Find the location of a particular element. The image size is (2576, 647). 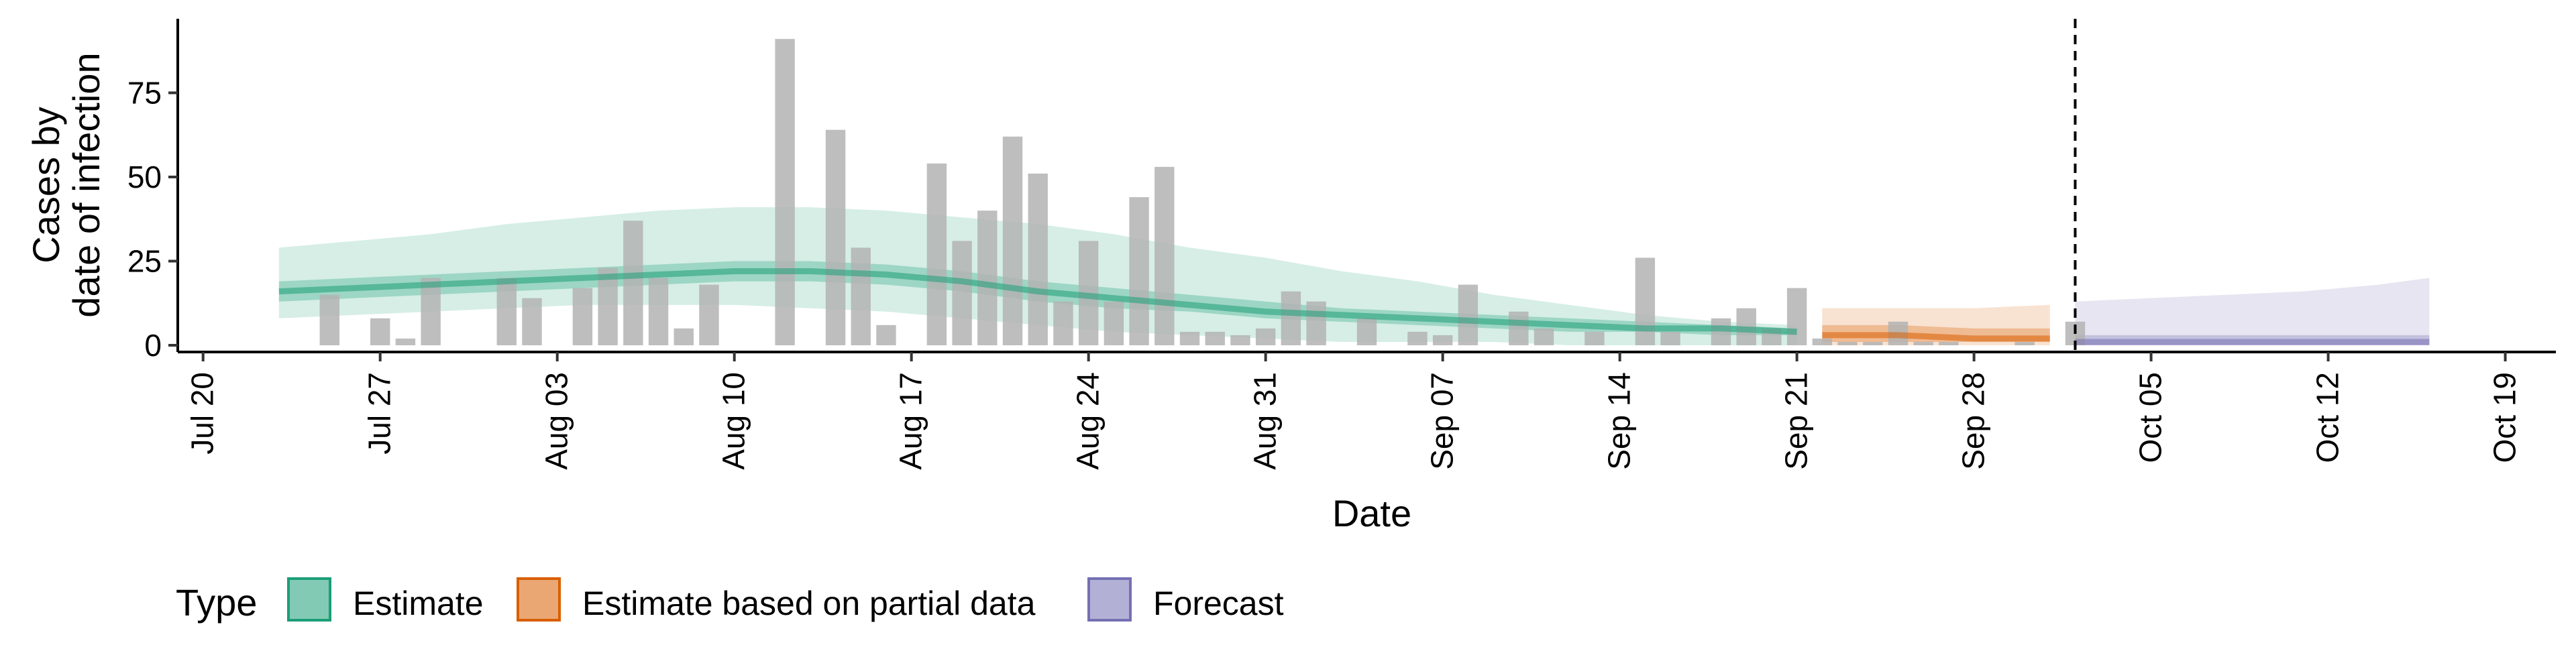

x-tick-label: Aug 24 is located at coordinates (1088, 421).